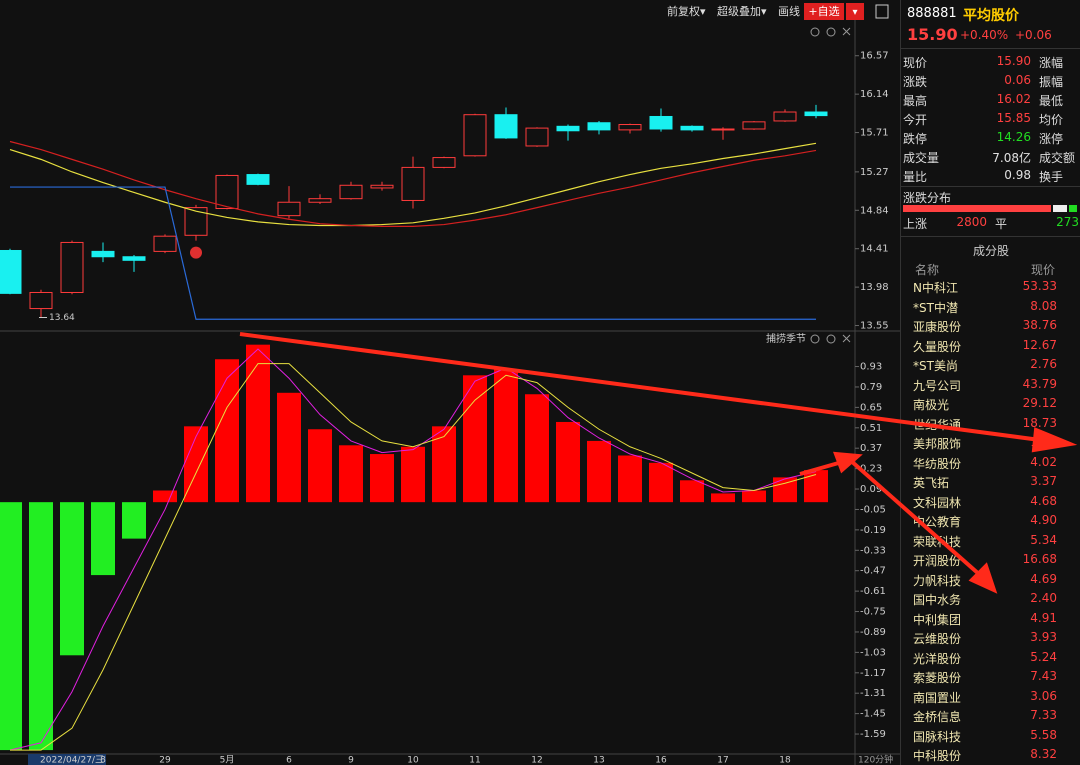 This screenshot has height=765, width=1080. Describe the element at coordinates (1043, 500) in the screenshot. I see `stock-price-cell: 4.68` at that location.